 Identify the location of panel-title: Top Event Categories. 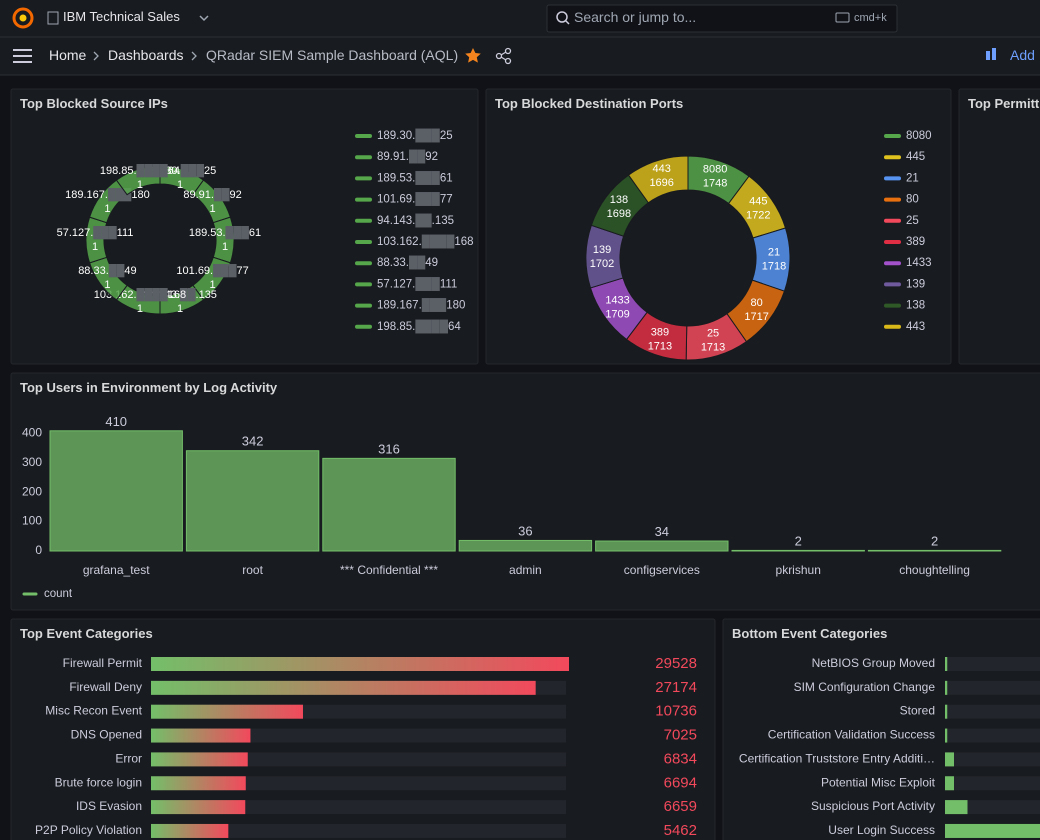
(86, 633).